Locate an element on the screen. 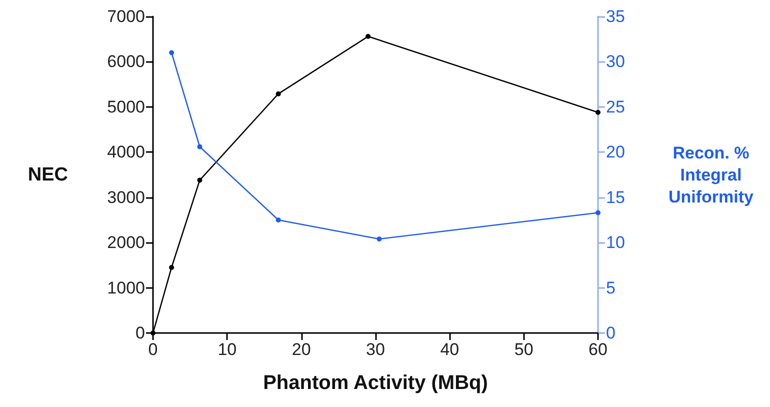  x-tick-label: 50 is located at coordinates (524, 349).